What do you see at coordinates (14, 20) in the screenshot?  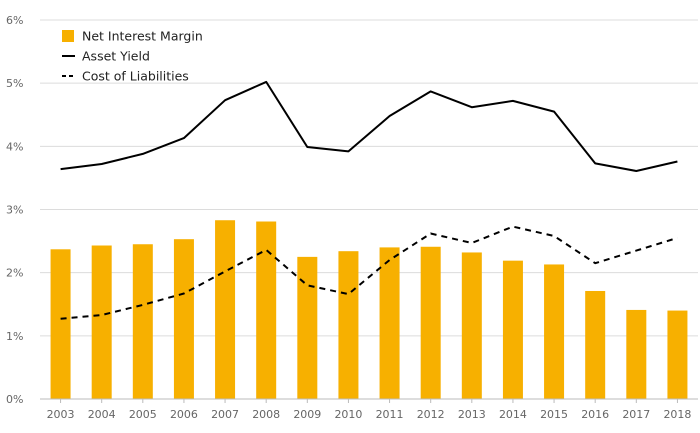 I see `y-tick-label: 6%` at bounding box center [14, 20].